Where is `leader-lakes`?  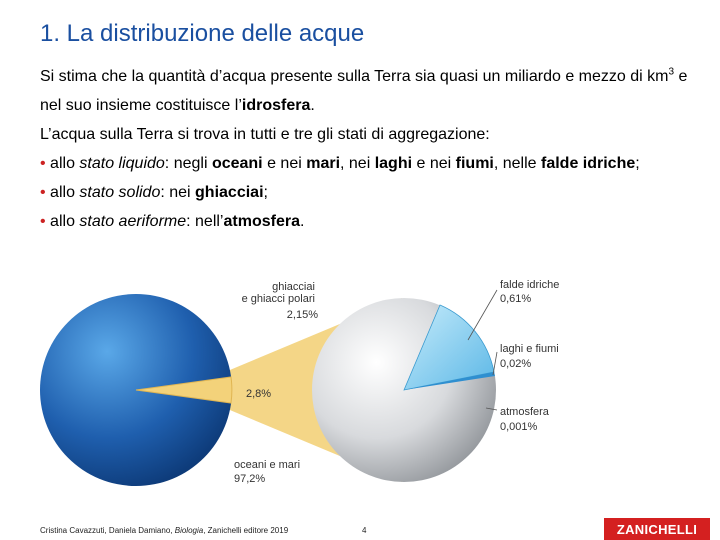 leader-lakes is located at coordinates (495, 363).